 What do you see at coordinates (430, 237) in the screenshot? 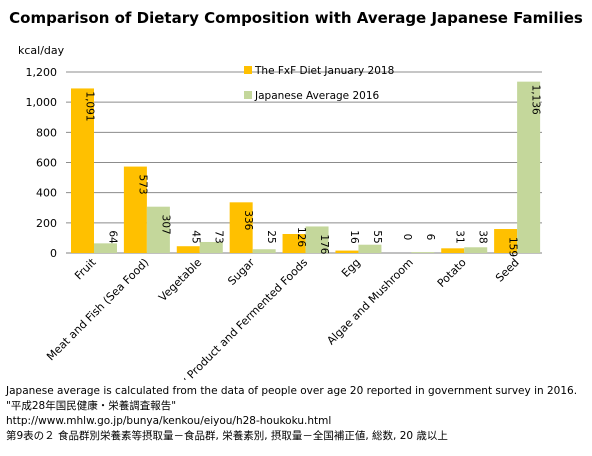
I see `data-label: 6` at bounding box center [430, 237].